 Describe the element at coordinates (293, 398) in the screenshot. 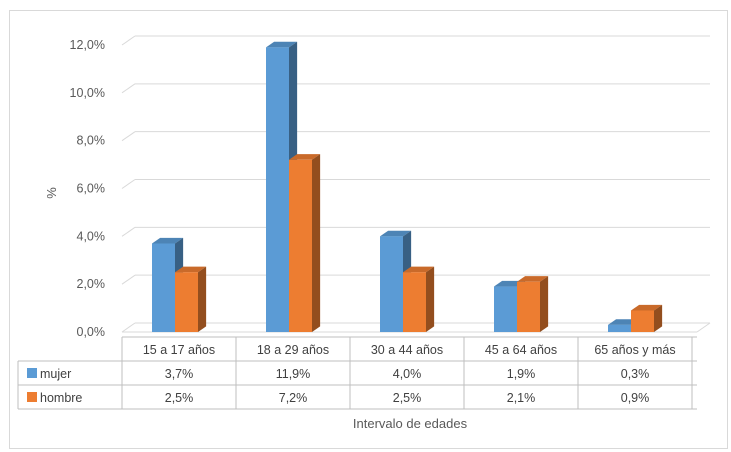

I see `data-label: 7,2%` at that location.